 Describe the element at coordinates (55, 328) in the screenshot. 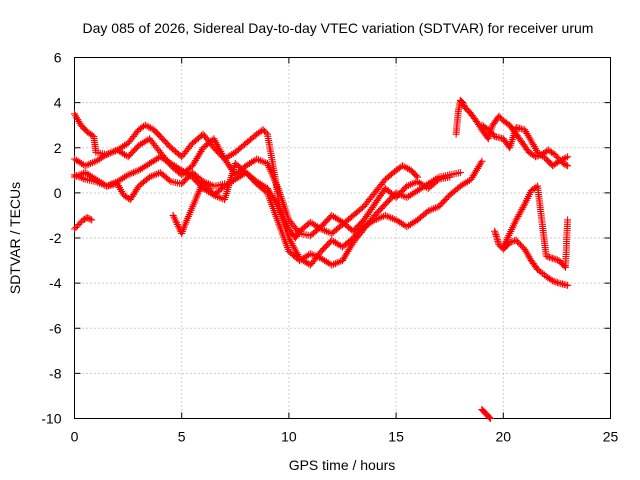

I see `y-tick-label: -6` at that location.